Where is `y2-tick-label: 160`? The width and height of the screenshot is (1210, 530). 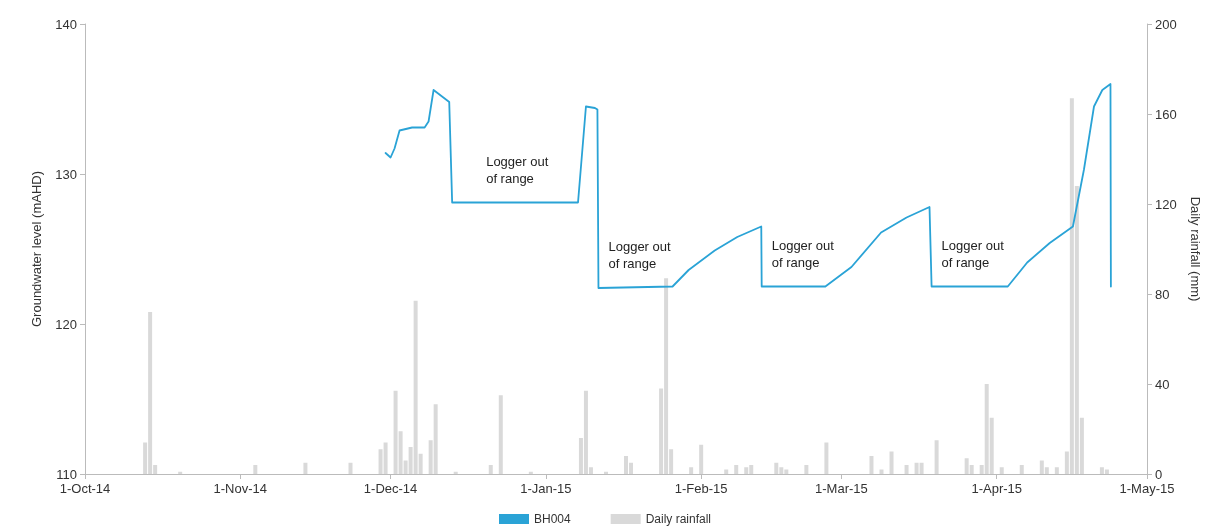 y2-tick-label: 160 is located at coordinates (1166, 114).